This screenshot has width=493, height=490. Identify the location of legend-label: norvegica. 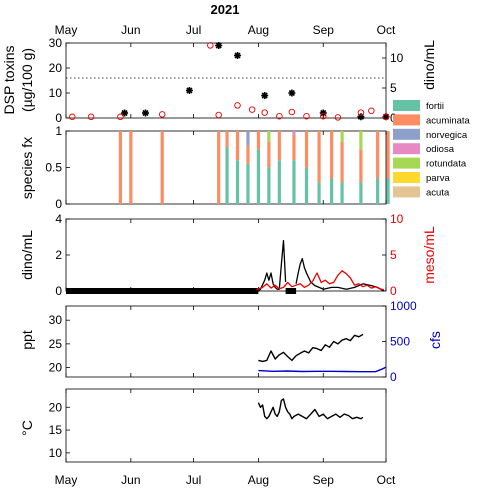
(447, 135).